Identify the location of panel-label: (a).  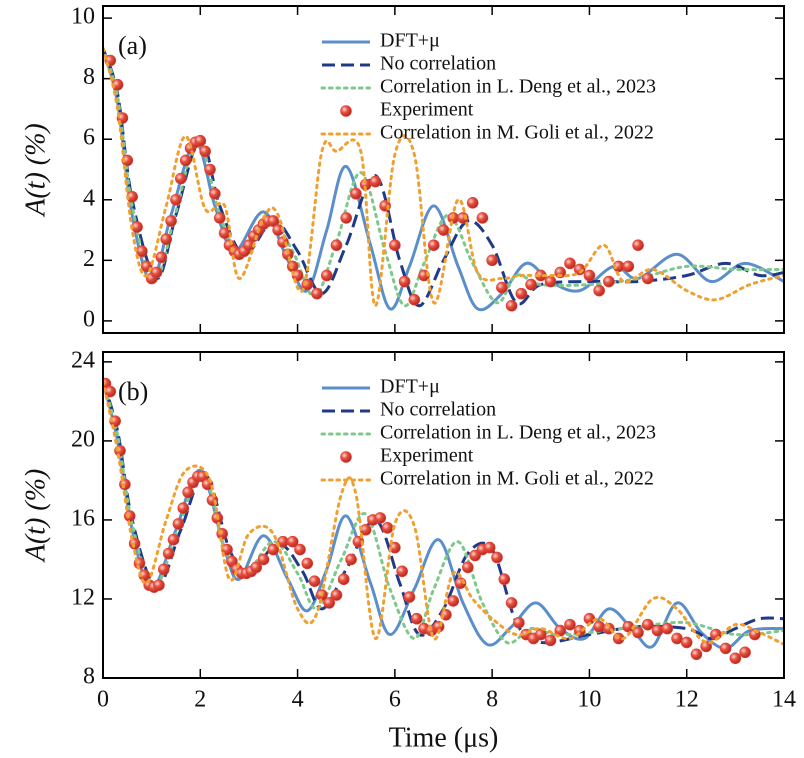
(132, 45).